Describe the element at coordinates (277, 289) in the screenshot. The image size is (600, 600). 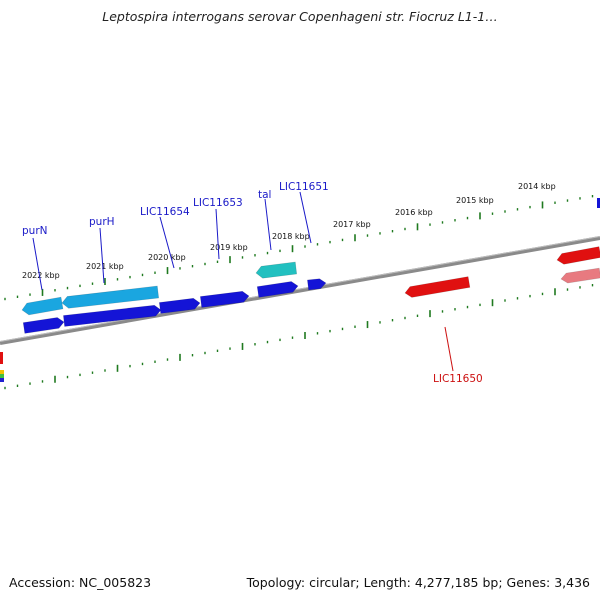
I see `gene-arrow-LIC11651` at that location.